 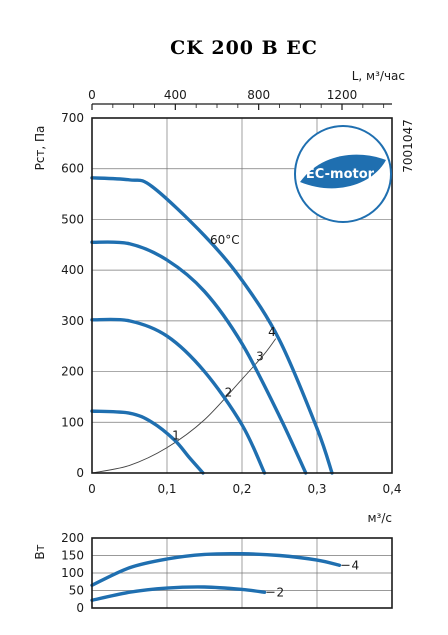 I want to click on secondary-x-ticks: 0 400 800 1200, so click(x=240, y=99).